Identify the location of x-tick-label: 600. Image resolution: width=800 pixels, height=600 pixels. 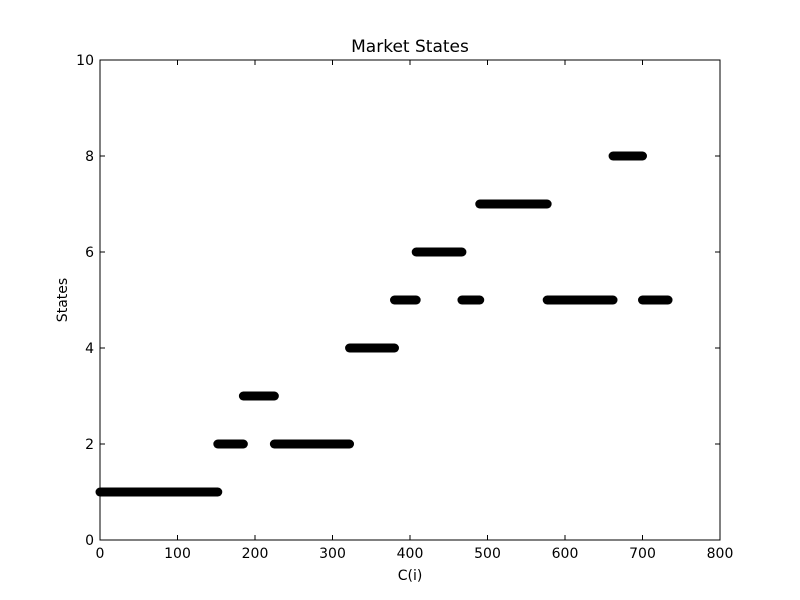
(565, 554).